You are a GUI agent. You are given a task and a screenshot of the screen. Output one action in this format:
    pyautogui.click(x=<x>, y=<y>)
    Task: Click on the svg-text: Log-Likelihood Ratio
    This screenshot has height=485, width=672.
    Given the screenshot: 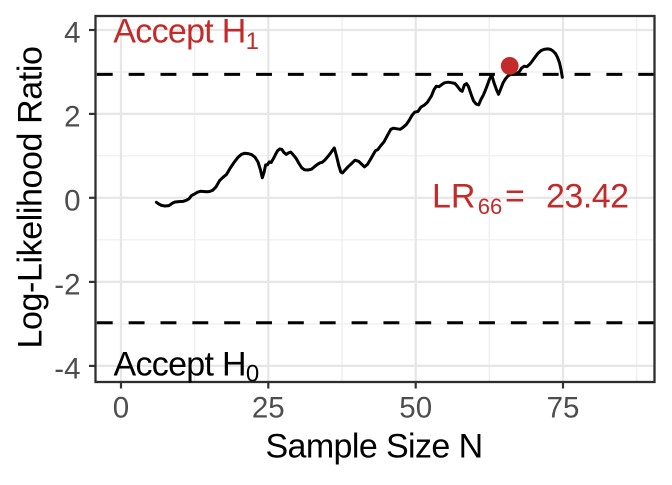 What is the action you would take?
    pyautogui.click(x=31, y=198)
    